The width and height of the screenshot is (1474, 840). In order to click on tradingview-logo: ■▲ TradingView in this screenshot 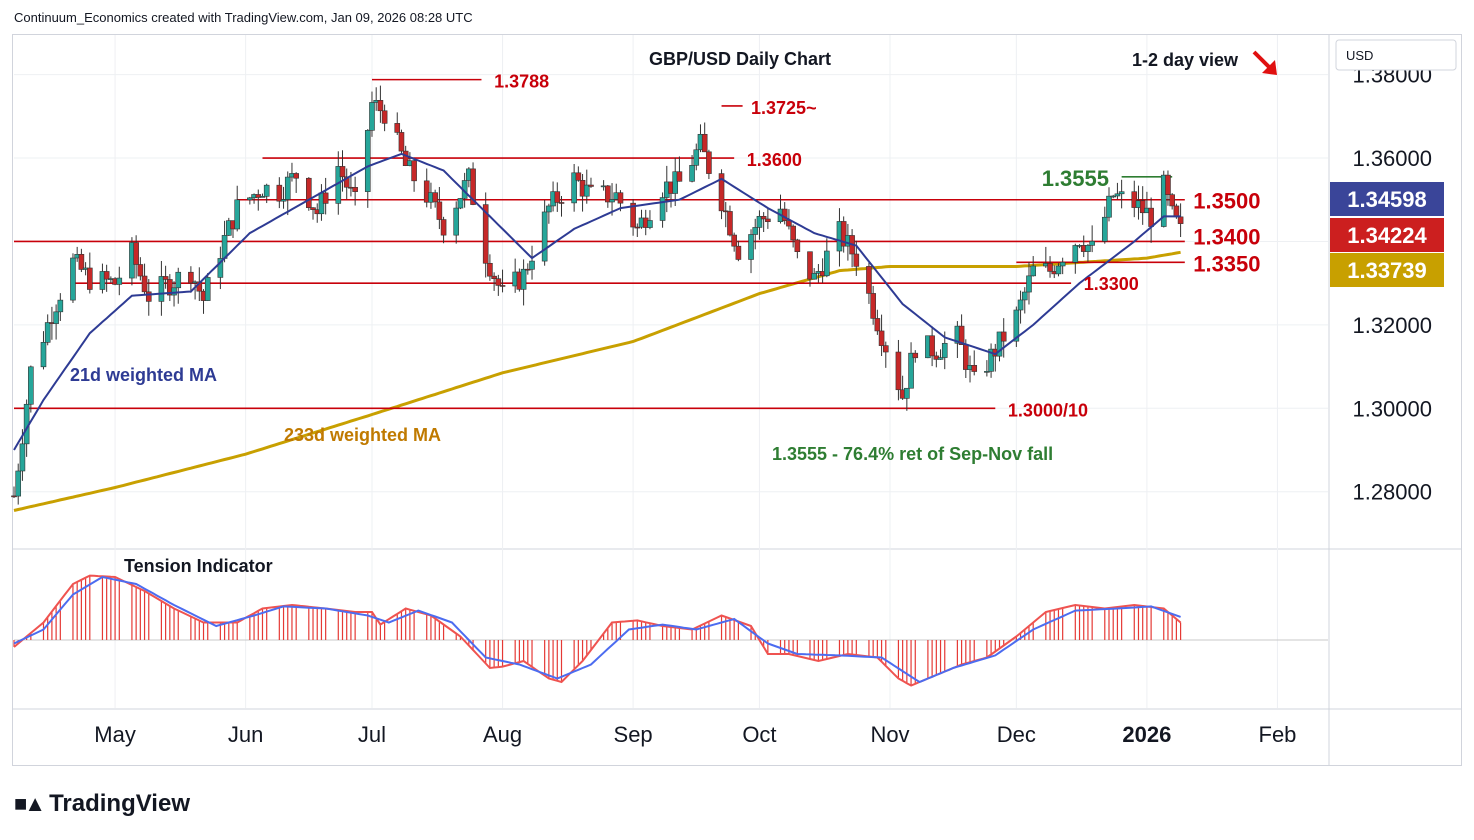, I will do `click(102, 804)`.